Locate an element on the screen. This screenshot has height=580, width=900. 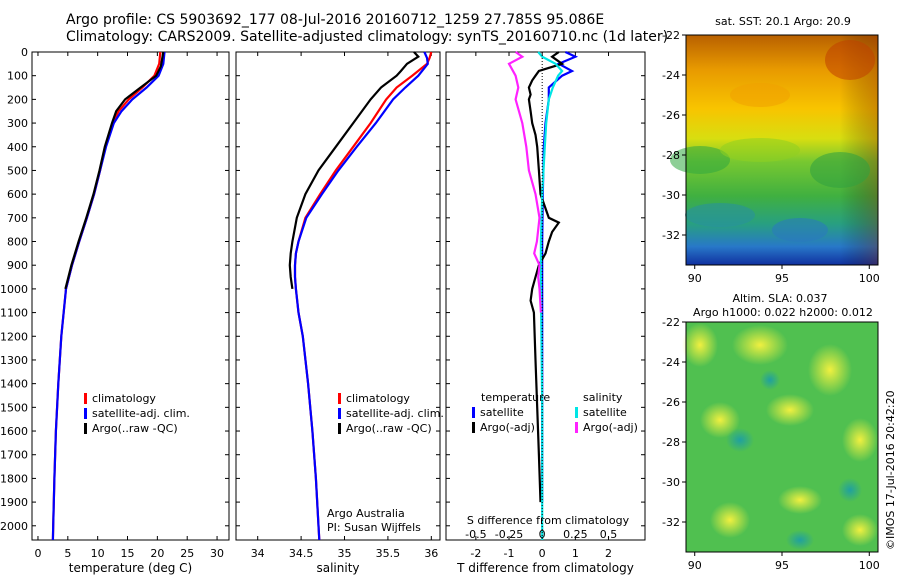
salinity-xtick-label: 35 is located at coordinates (345, 553).